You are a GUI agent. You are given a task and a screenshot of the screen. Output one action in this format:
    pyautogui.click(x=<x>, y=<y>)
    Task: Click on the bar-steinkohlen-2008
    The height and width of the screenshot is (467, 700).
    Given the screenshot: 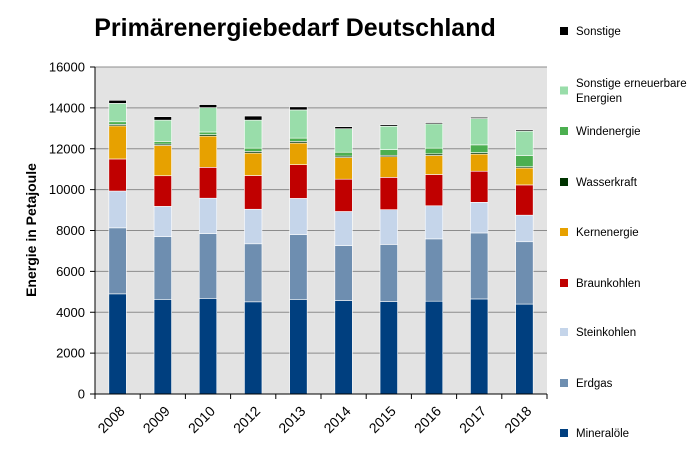 What is the action you would take?
    pyautogui.click(x=117, y=209)
    